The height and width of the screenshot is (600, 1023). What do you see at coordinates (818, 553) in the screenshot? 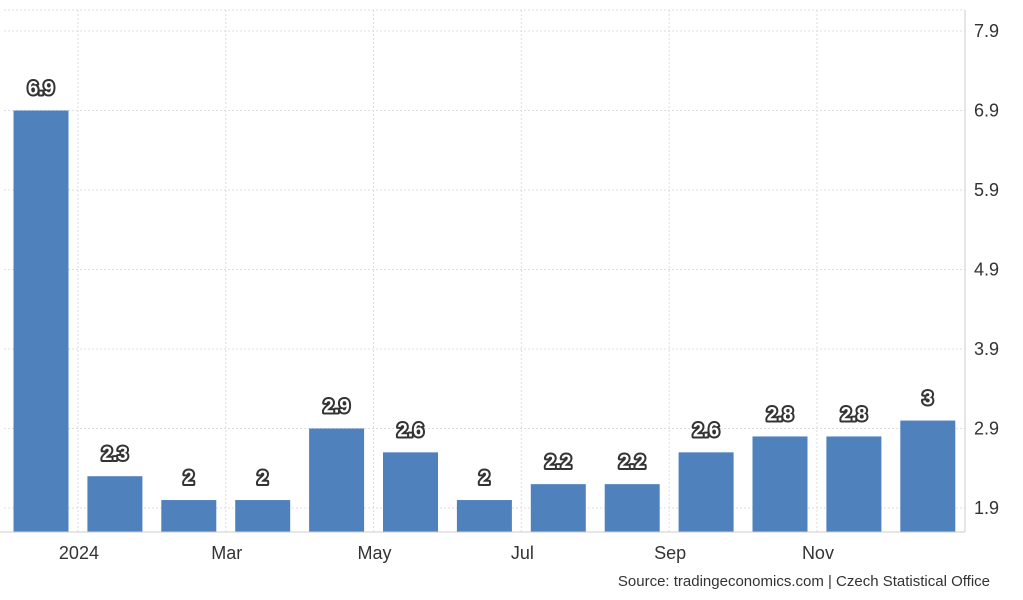
I see `x-tick-label: Nov` at bounding box center [818, 553].